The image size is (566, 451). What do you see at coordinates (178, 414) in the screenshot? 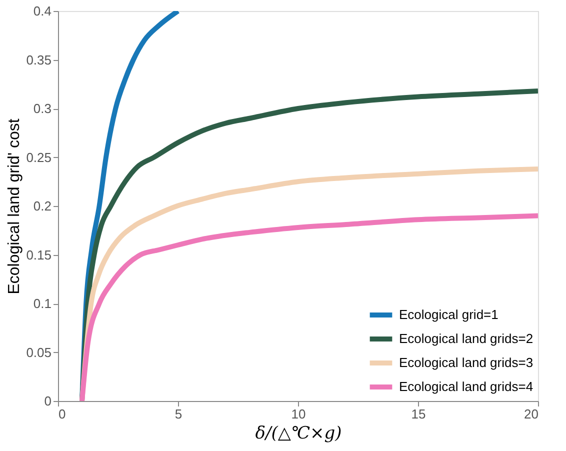
I see `x-tick-label: 5` at bounding box center [178, 414].